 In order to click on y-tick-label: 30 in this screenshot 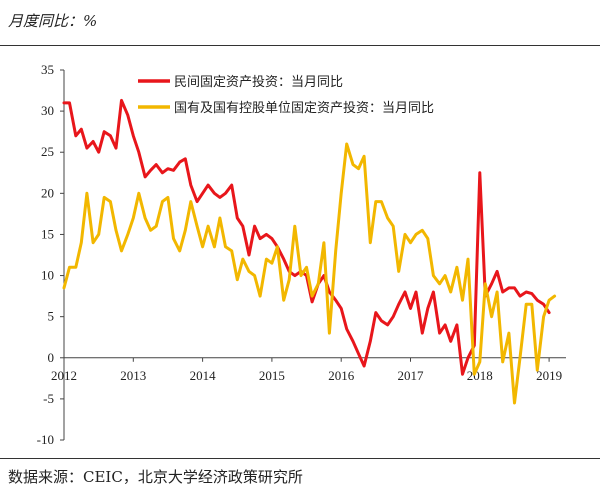, I will do `click(47, 110)`.